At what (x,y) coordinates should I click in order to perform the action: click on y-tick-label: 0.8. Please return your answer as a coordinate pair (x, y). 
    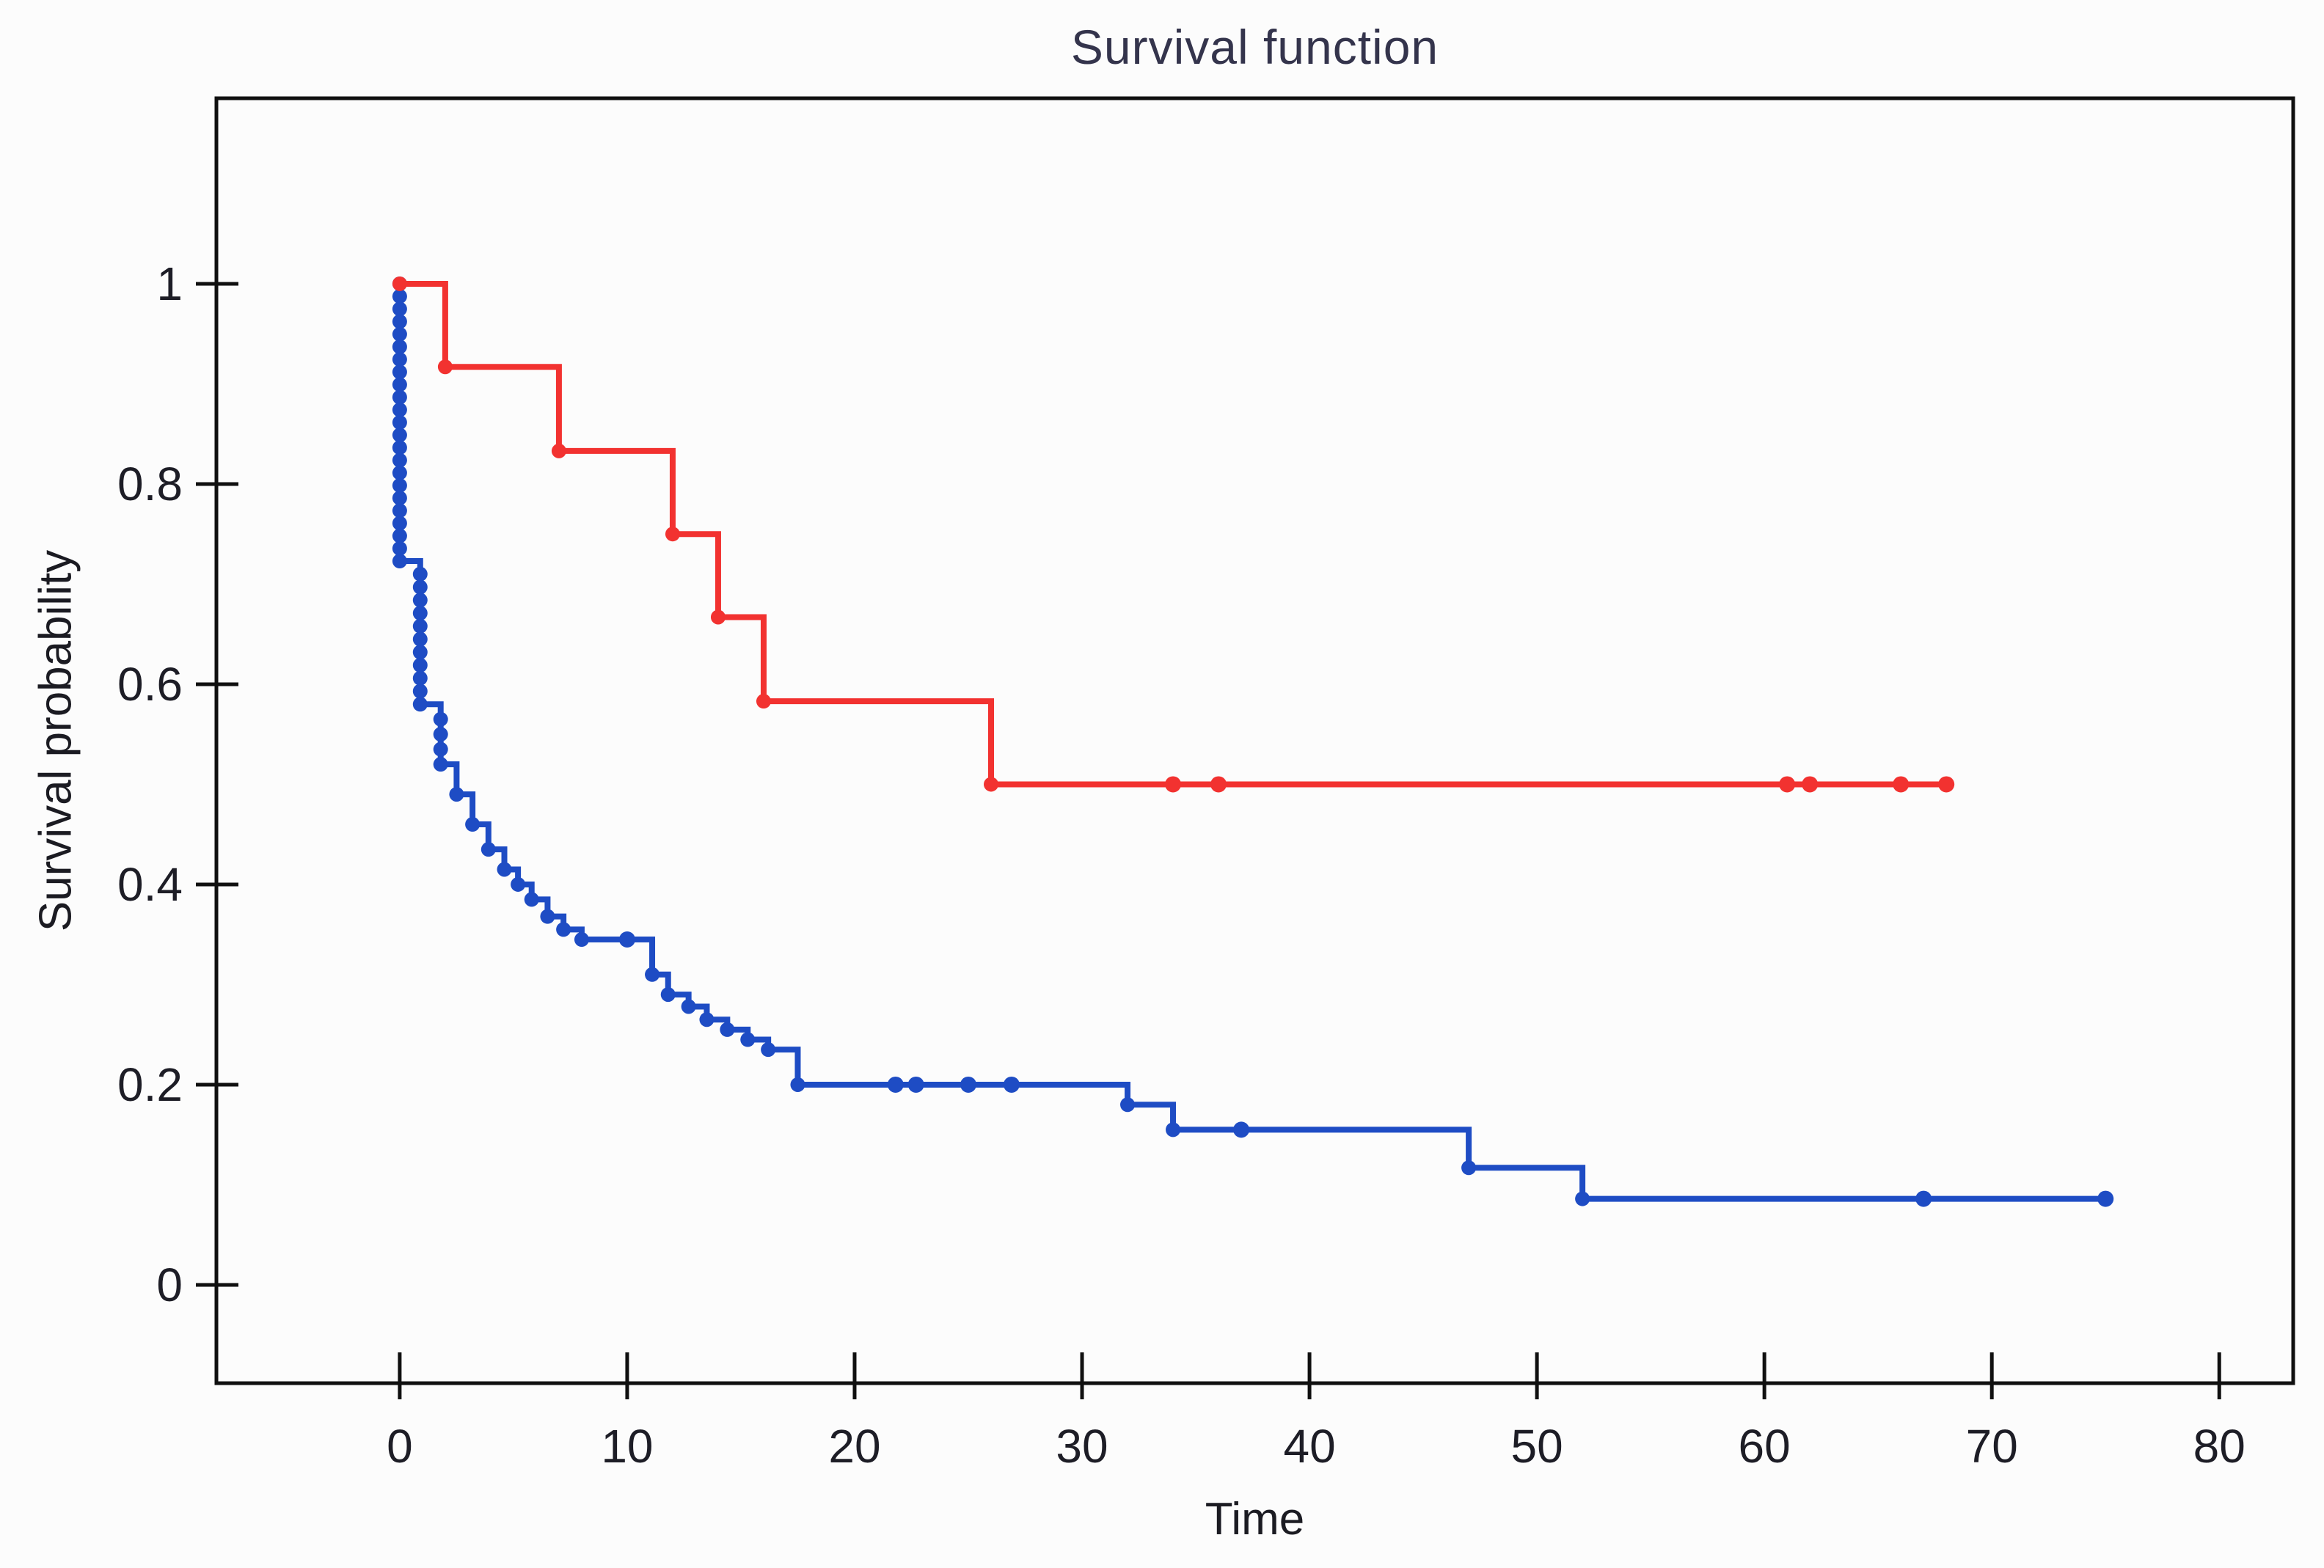
    Looking at the image, I should click on (150, 484).